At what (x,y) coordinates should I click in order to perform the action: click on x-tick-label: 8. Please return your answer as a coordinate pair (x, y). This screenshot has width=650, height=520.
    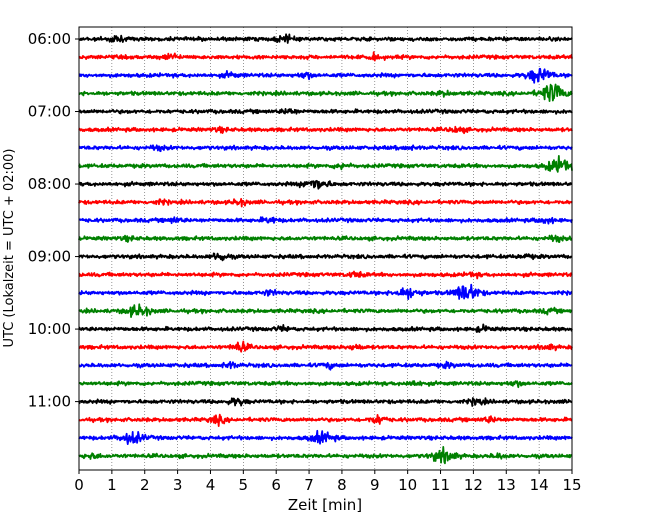
    Looking at the image, I should click on (342, 485).